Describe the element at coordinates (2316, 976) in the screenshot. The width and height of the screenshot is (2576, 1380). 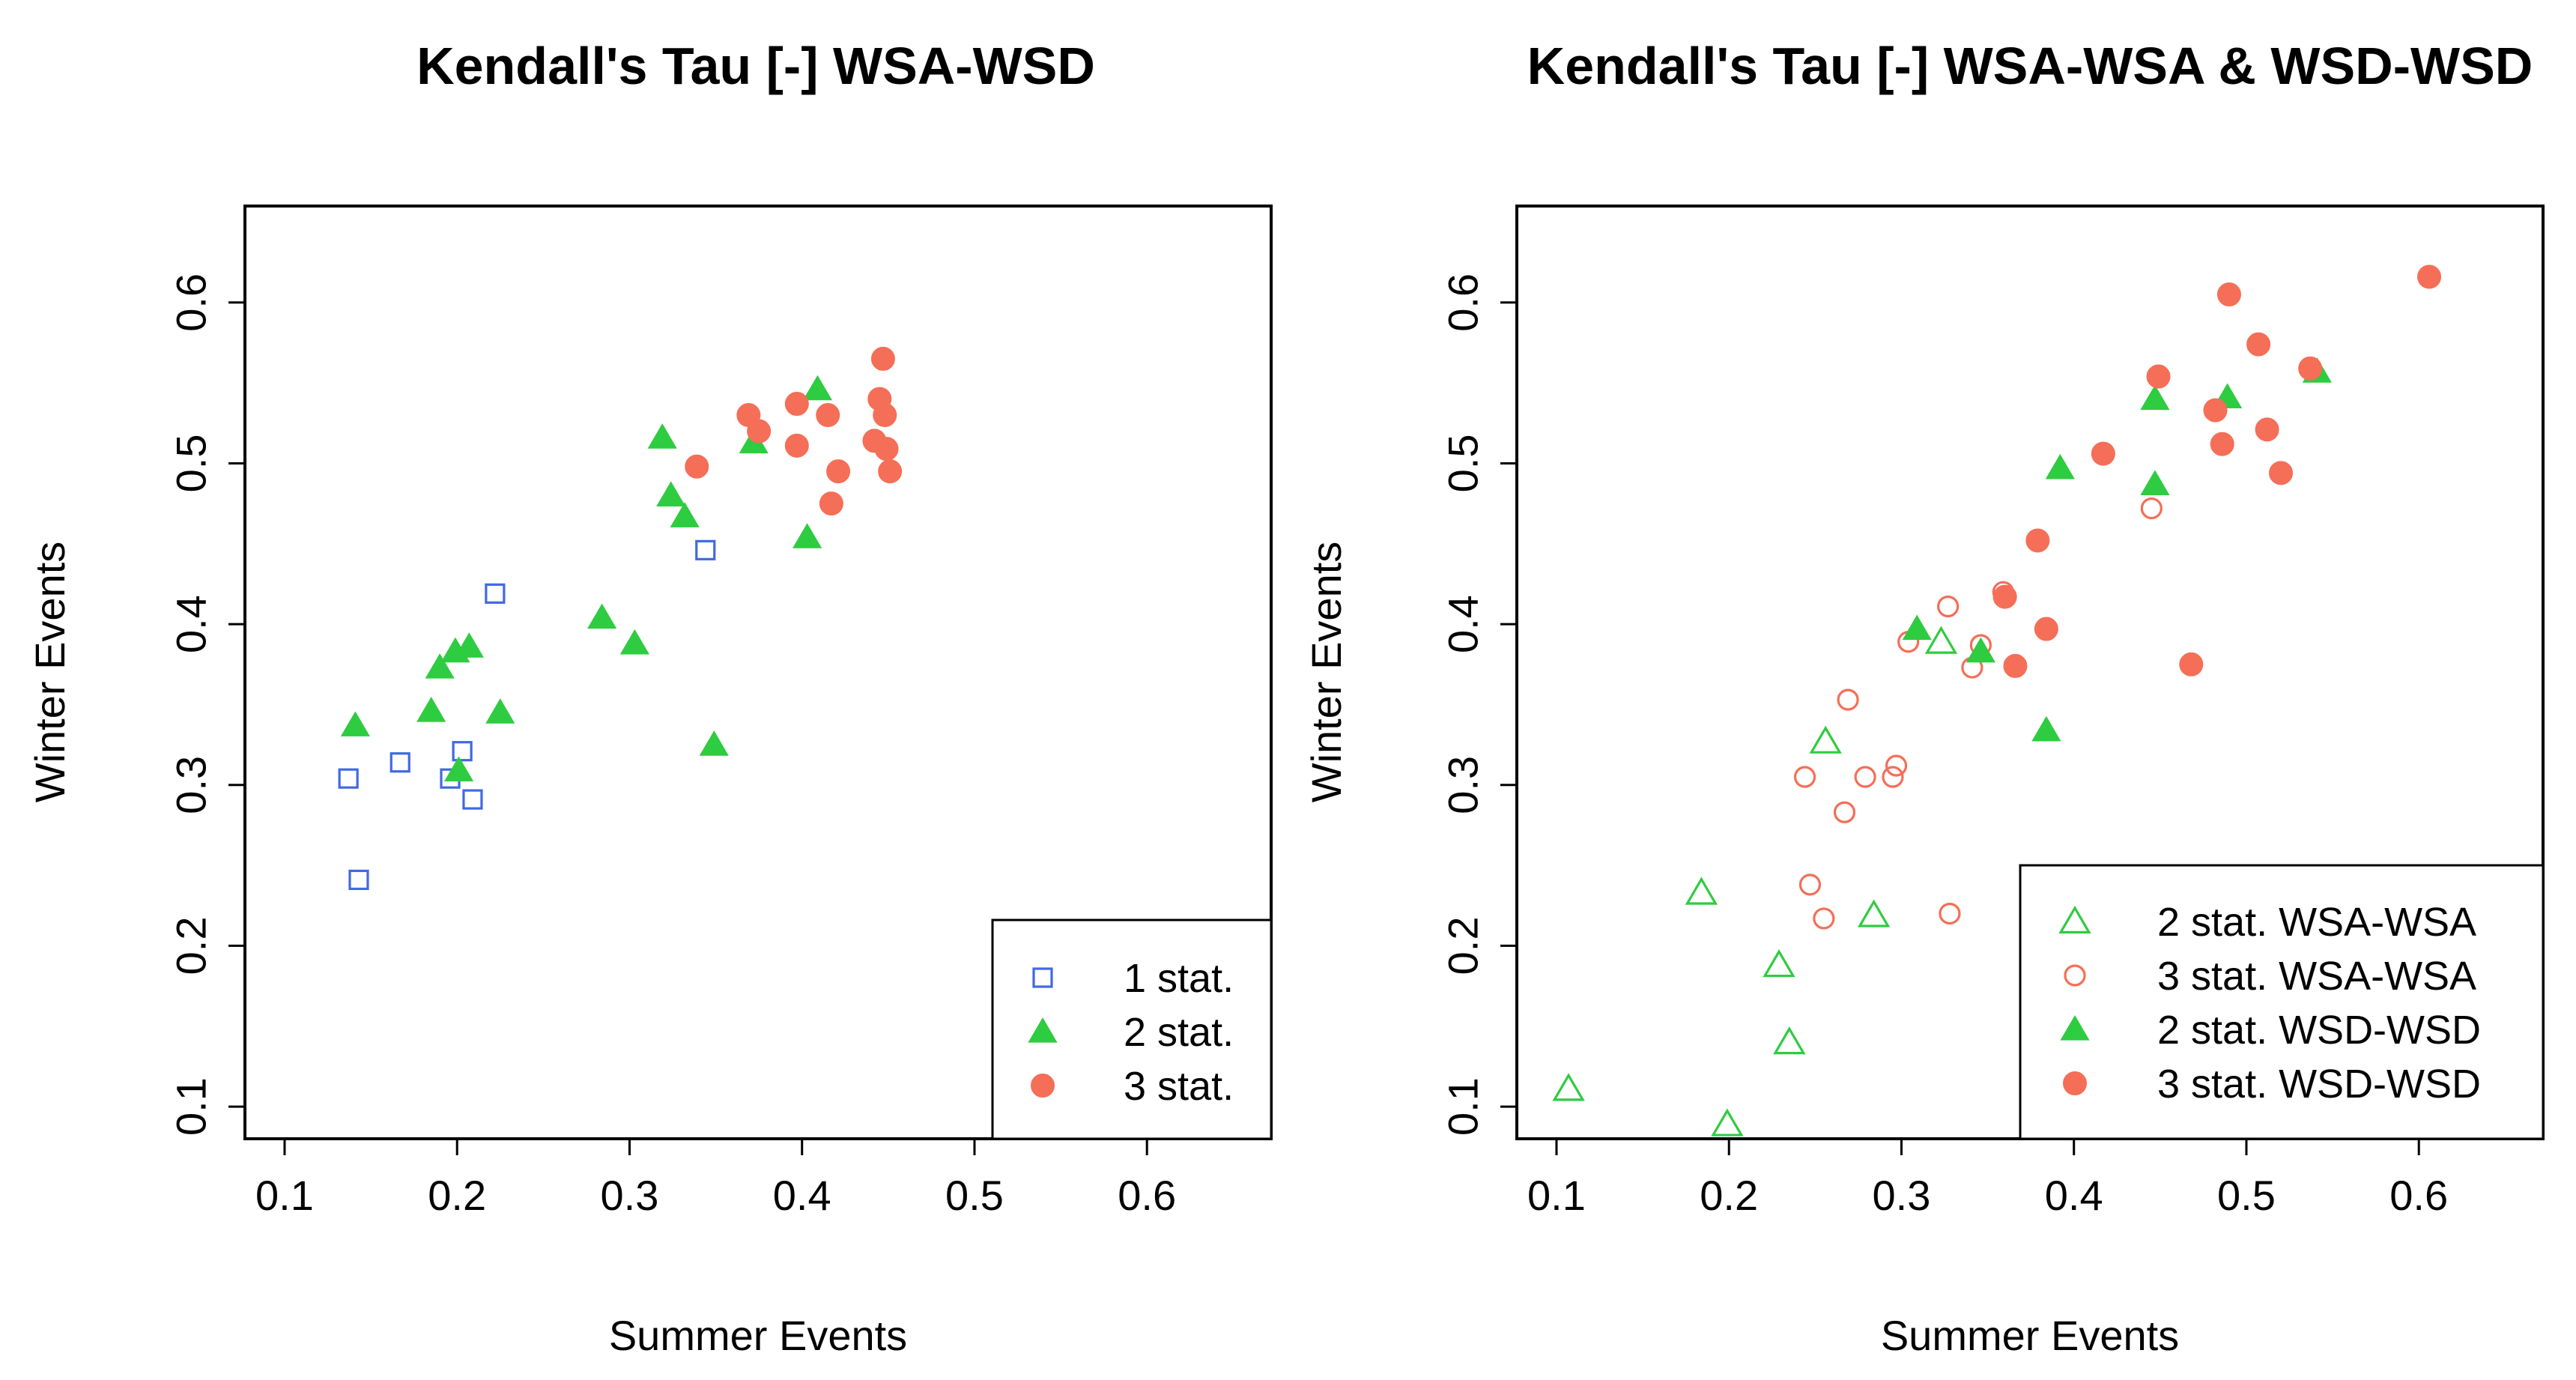
I see `legend-label: 3 stat. WSA-WSA` at that location.